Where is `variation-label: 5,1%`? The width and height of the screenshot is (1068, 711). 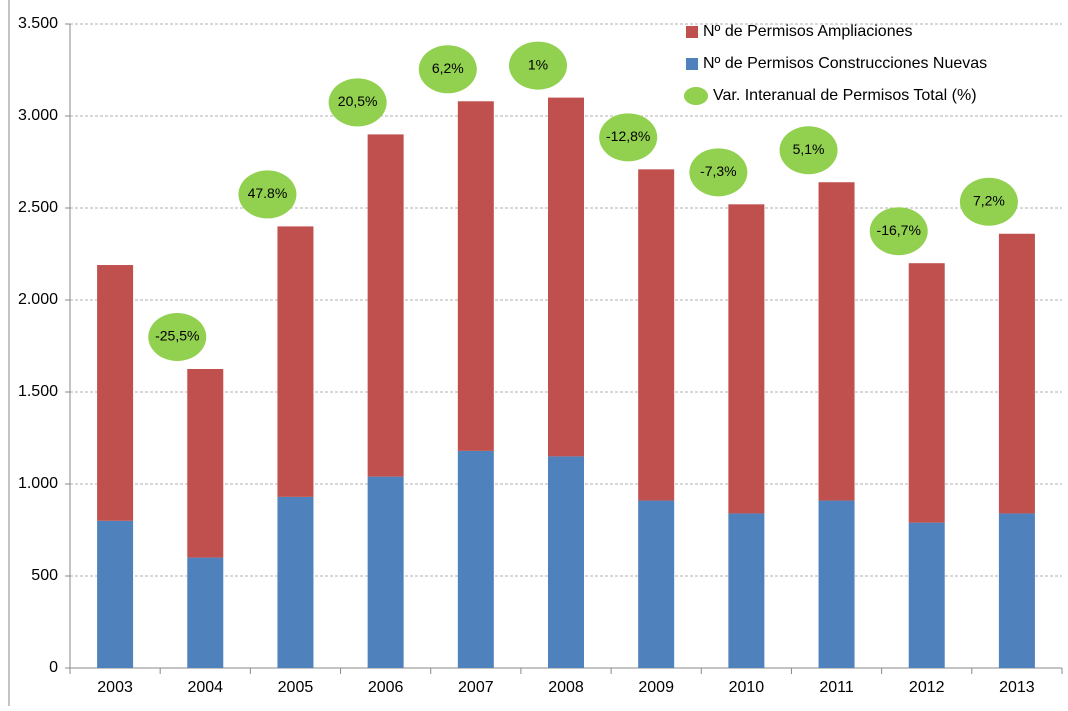
variation-label: 5,1% is located at coordinates (809, 149).